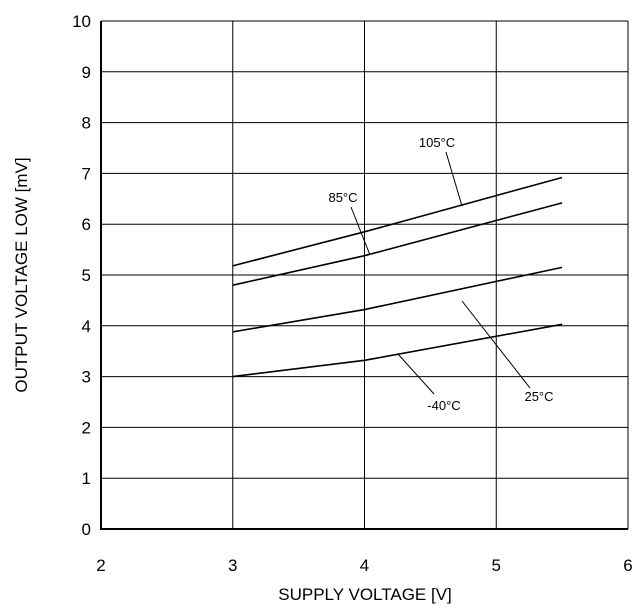  I want to click on y-tick-label: 8, so click(86, 123).